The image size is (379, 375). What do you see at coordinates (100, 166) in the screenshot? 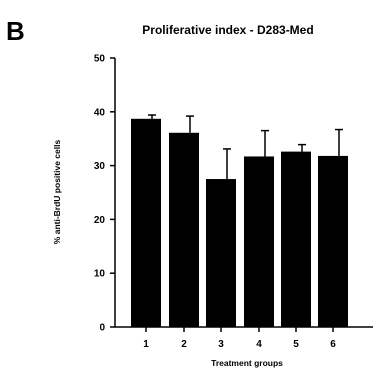
I see `y-tick-label: 30` at bounding box center [100, 166].